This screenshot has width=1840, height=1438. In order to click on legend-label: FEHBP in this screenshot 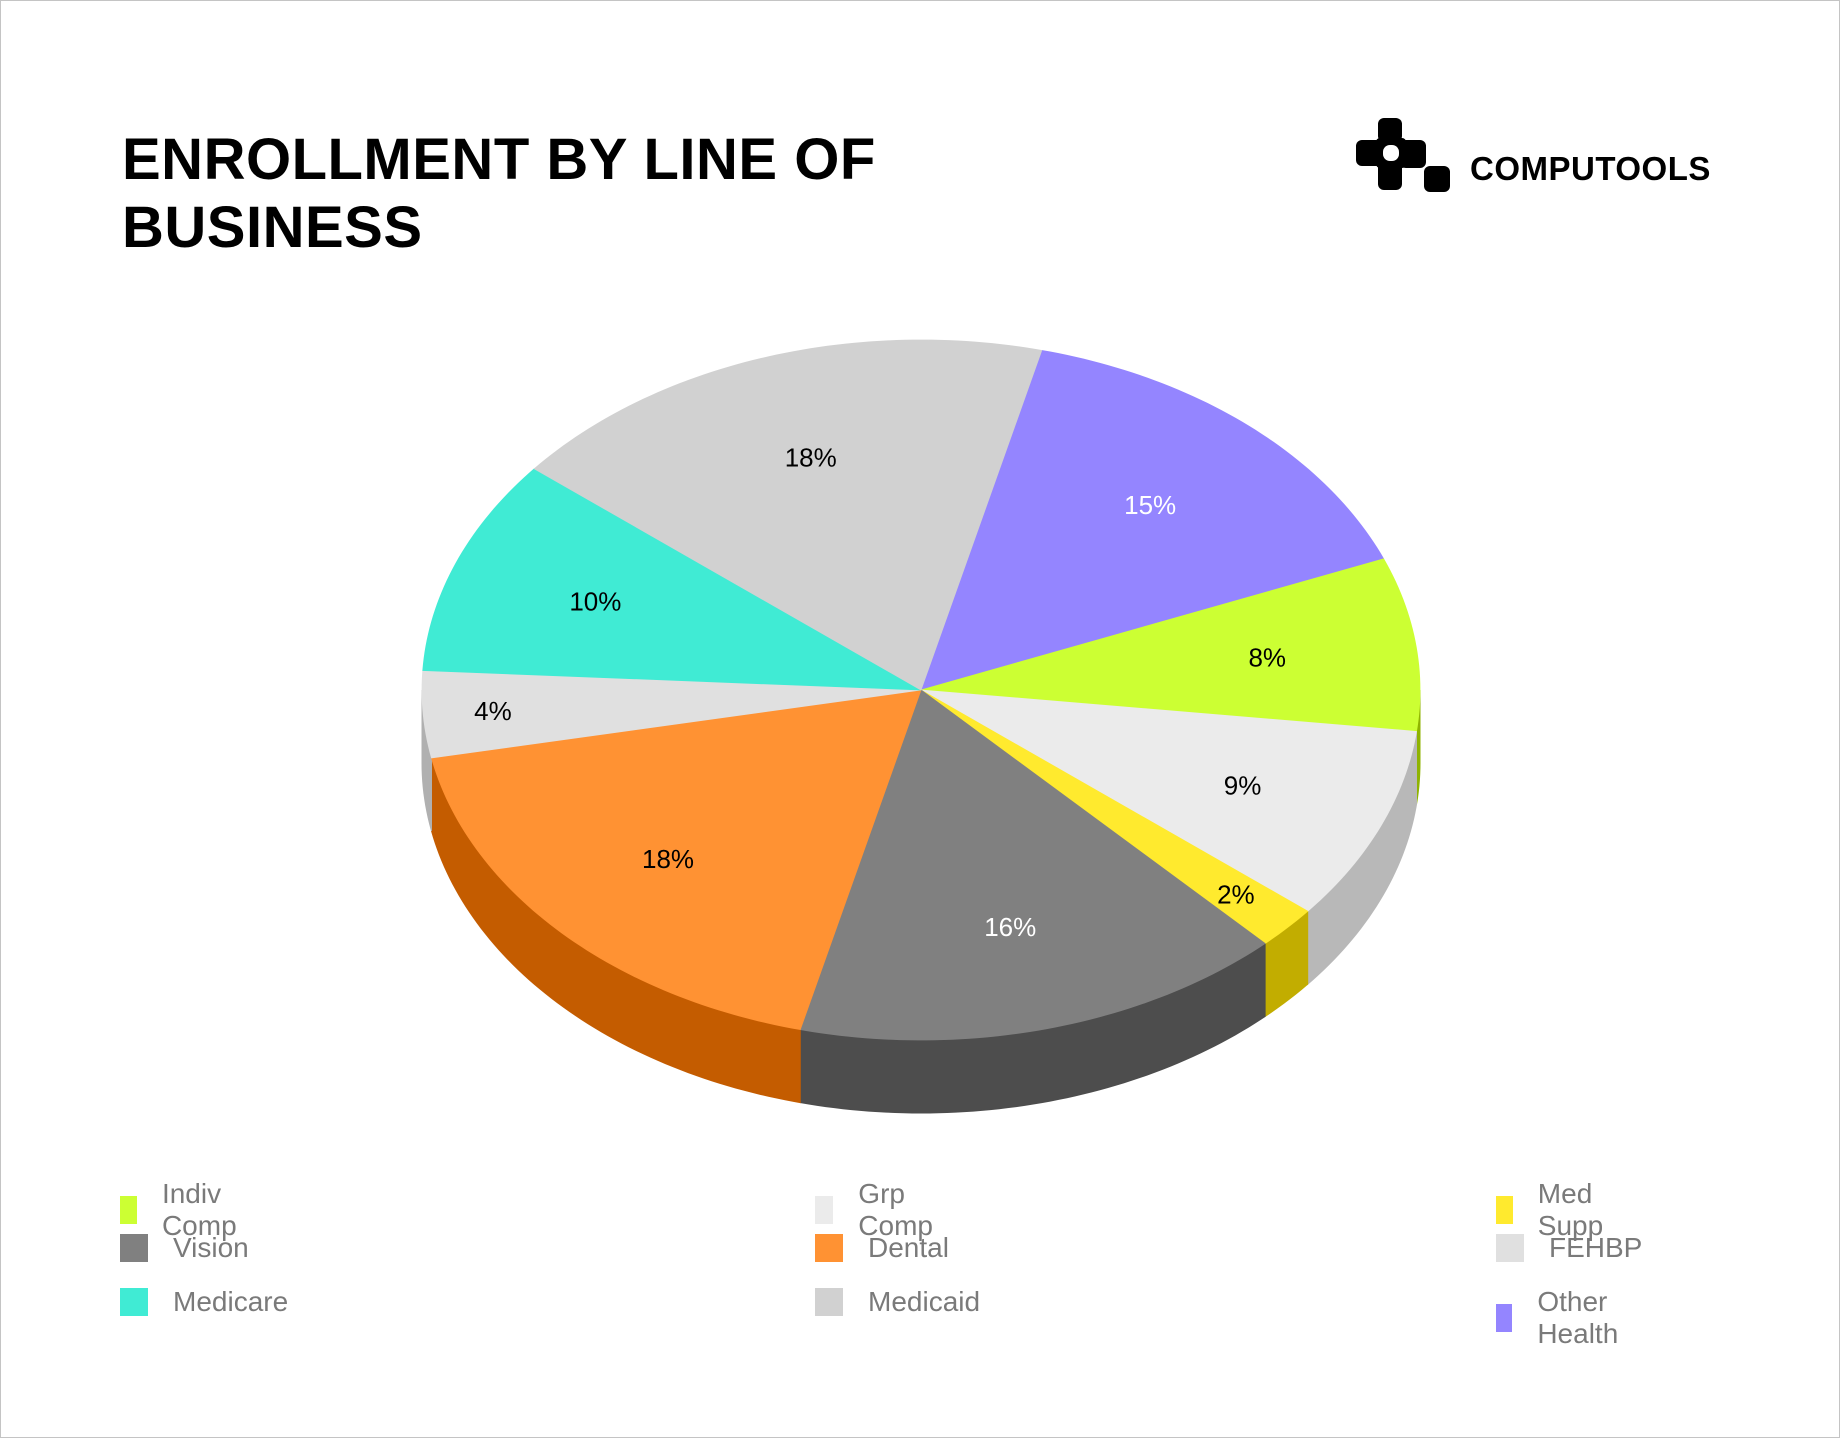, I will do `click(1596, 1247)`.